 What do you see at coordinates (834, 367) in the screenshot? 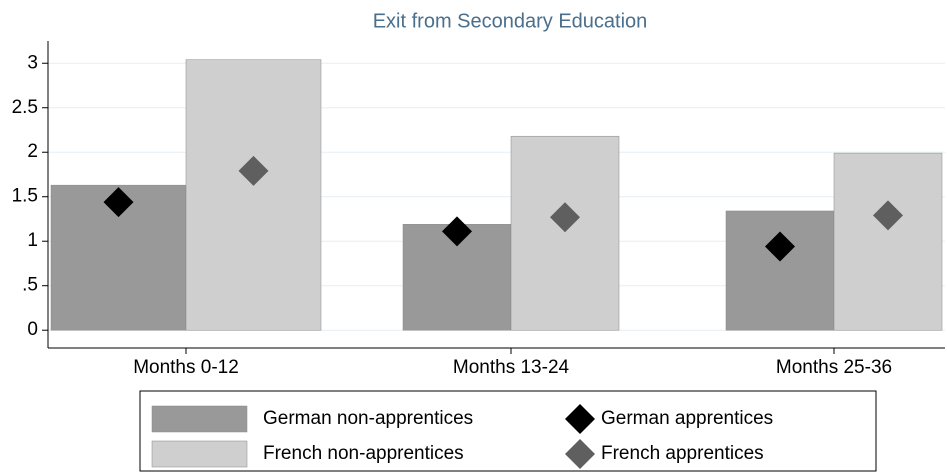
I see `x-tick-label: Months 25-36` at bounding box center [834, 367].